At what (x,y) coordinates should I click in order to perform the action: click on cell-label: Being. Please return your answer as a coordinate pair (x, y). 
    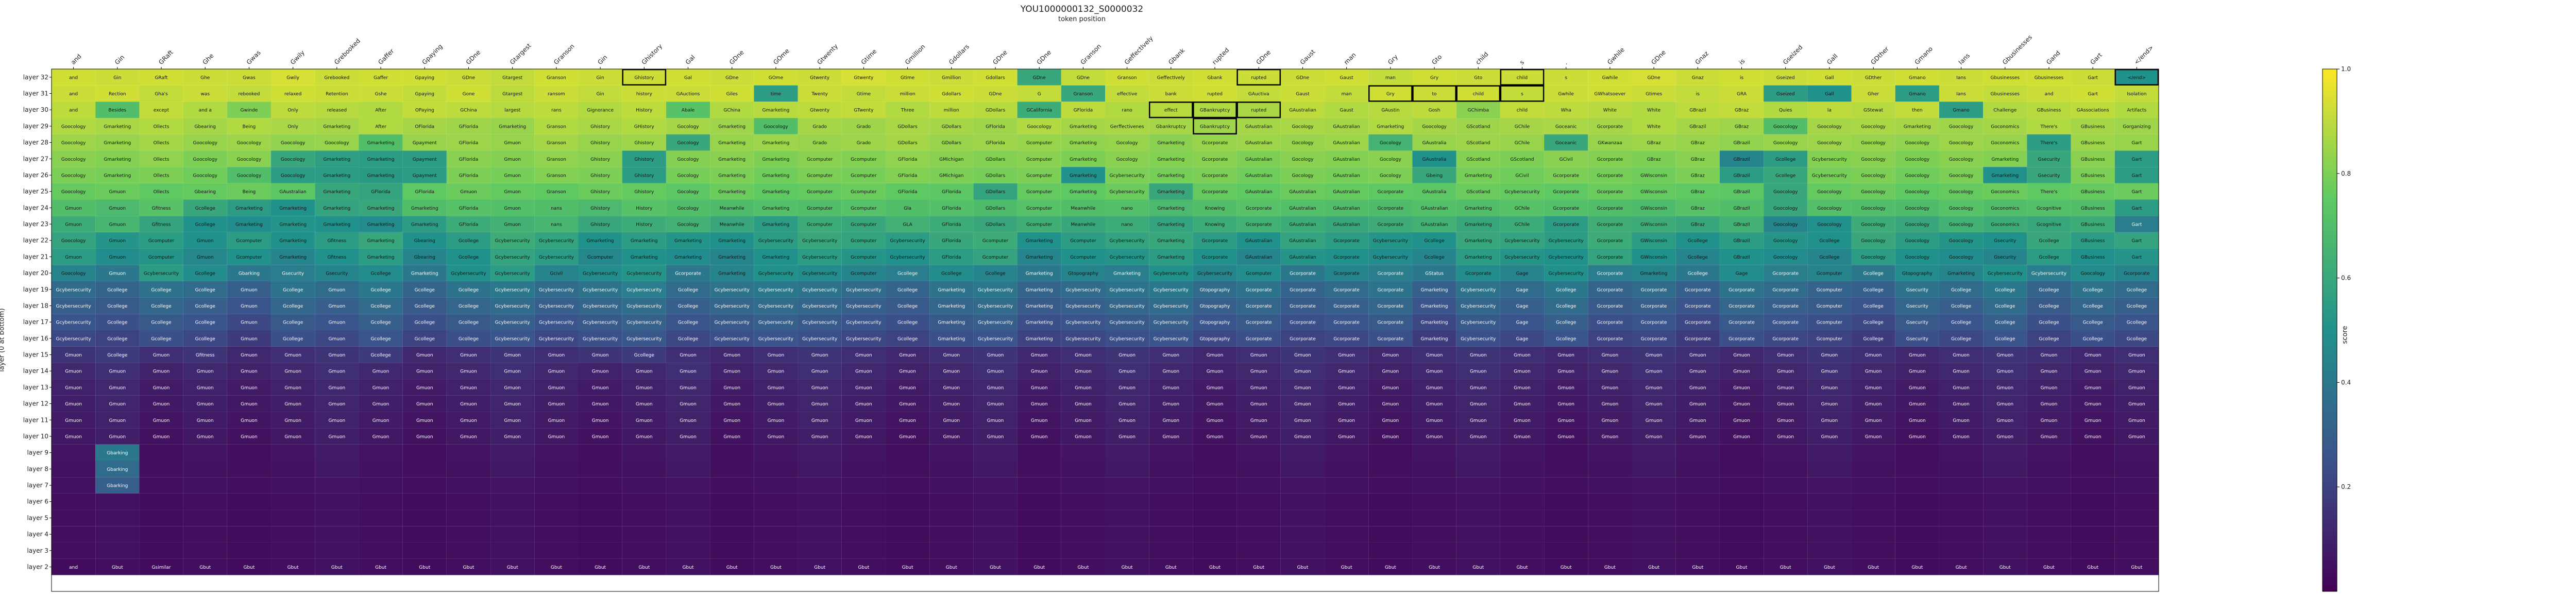
    Looking at the image, I should click on (249, 126).